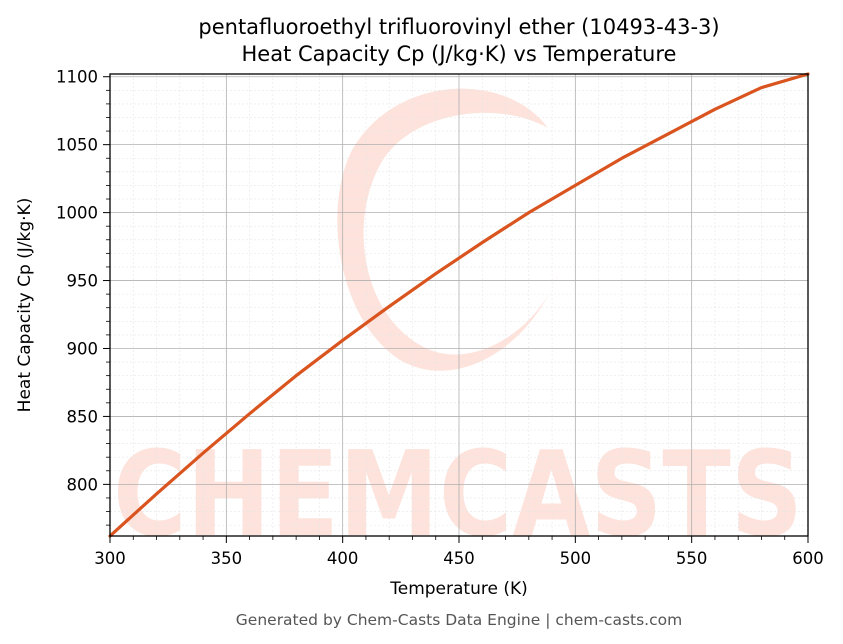  I want to click on y-tick-label: 1100, so click(77, 77).